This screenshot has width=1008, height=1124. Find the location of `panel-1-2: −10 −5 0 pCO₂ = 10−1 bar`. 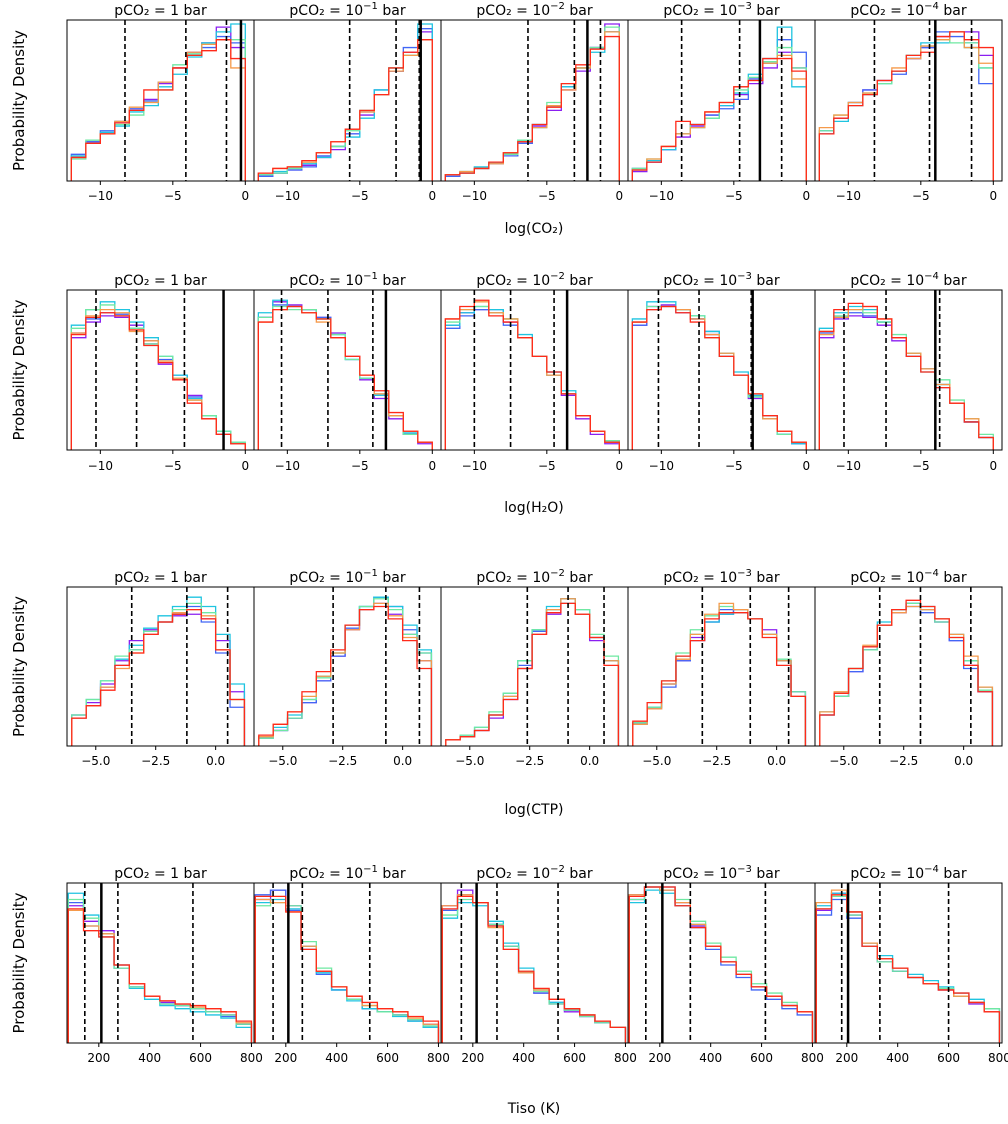

panel-1-2: −10 −5 0 pCO₂ = 10−1 bar is located at coordinates (347, 102).